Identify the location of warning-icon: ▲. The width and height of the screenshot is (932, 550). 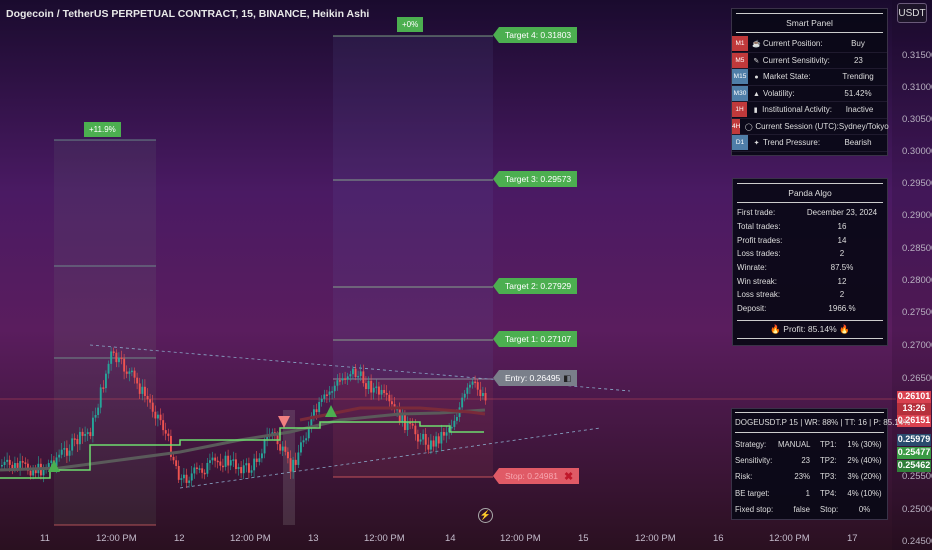
(756, 94).